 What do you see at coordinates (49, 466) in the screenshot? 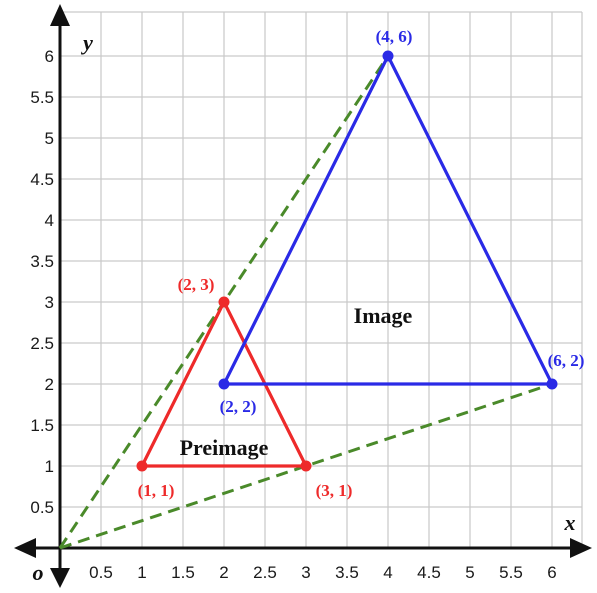
I see `y-tick-label: 1` at bounding box center [49, 466].